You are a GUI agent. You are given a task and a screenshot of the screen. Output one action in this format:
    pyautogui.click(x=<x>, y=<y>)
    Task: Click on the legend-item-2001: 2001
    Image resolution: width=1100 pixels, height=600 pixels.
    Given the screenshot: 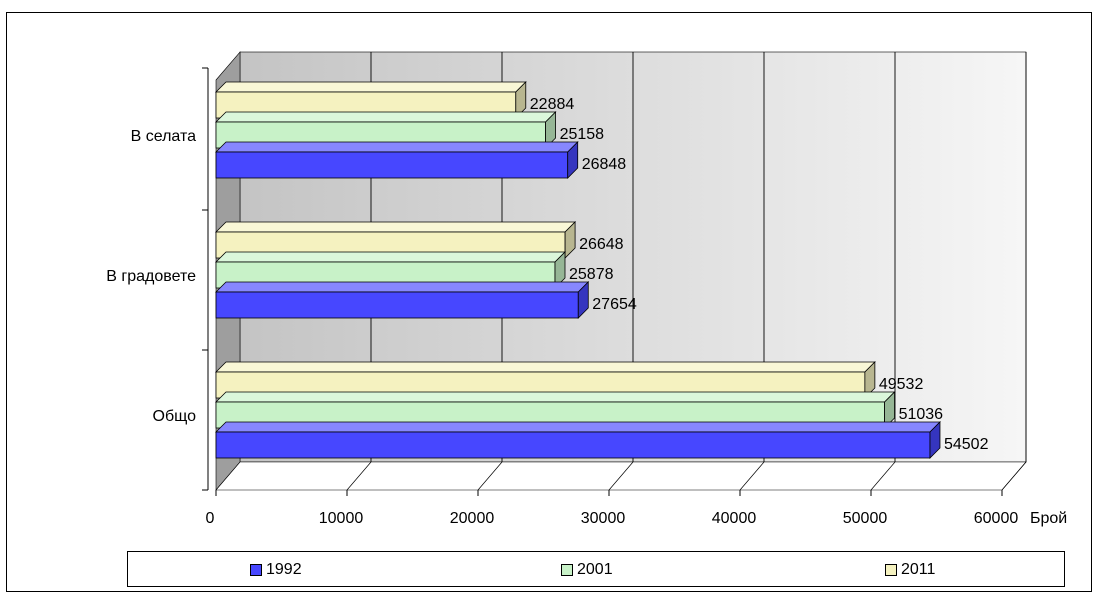 What is the action you would take?
    pyautogui.click(x=587, y=570)
    